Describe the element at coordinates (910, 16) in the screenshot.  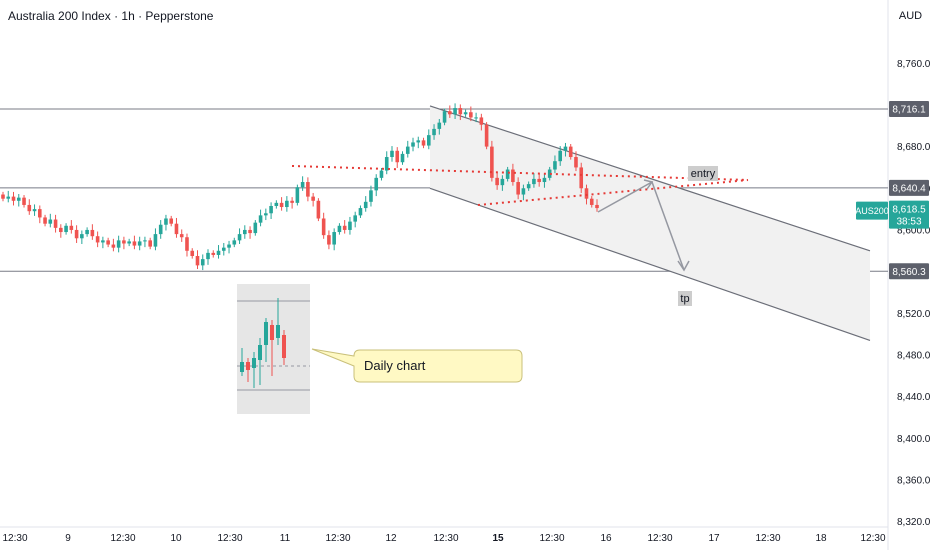
I see `currency-label: AUD` at that location.